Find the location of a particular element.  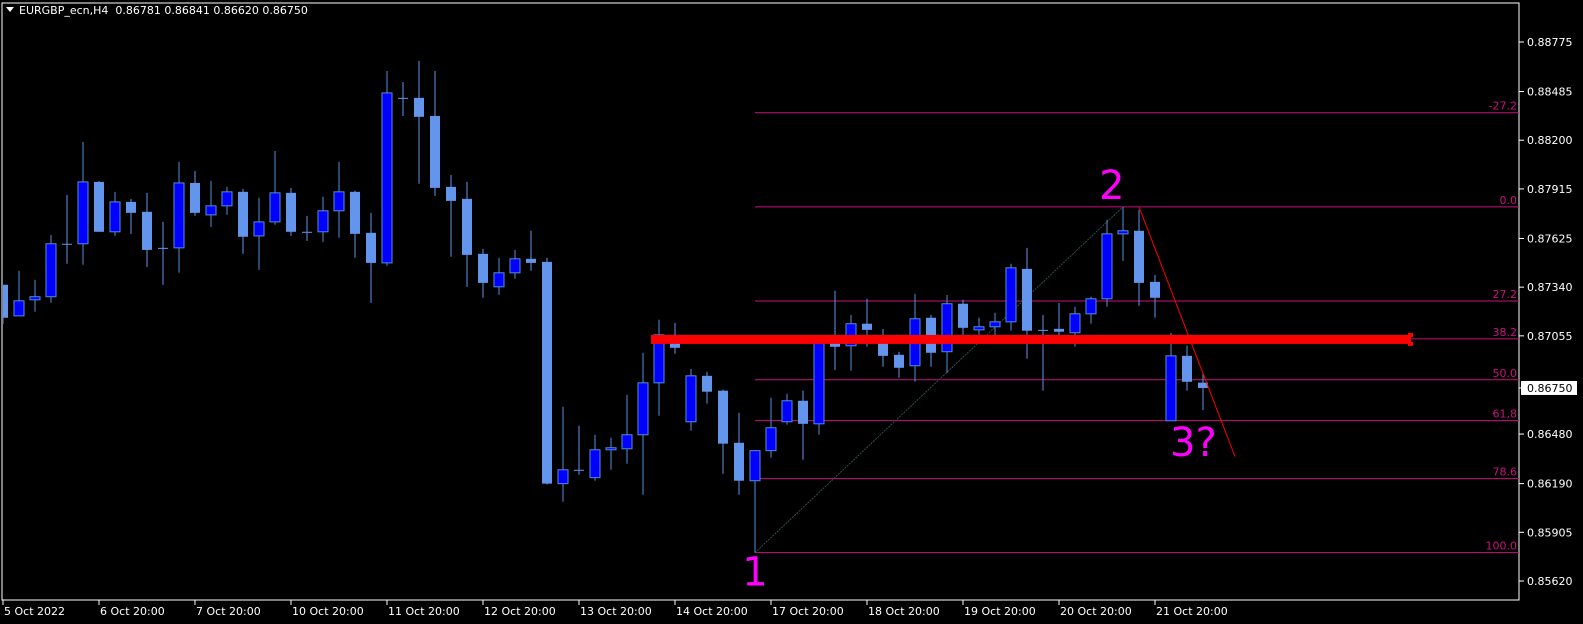

wave-label: 3? is located at coordinates (1193, 443).